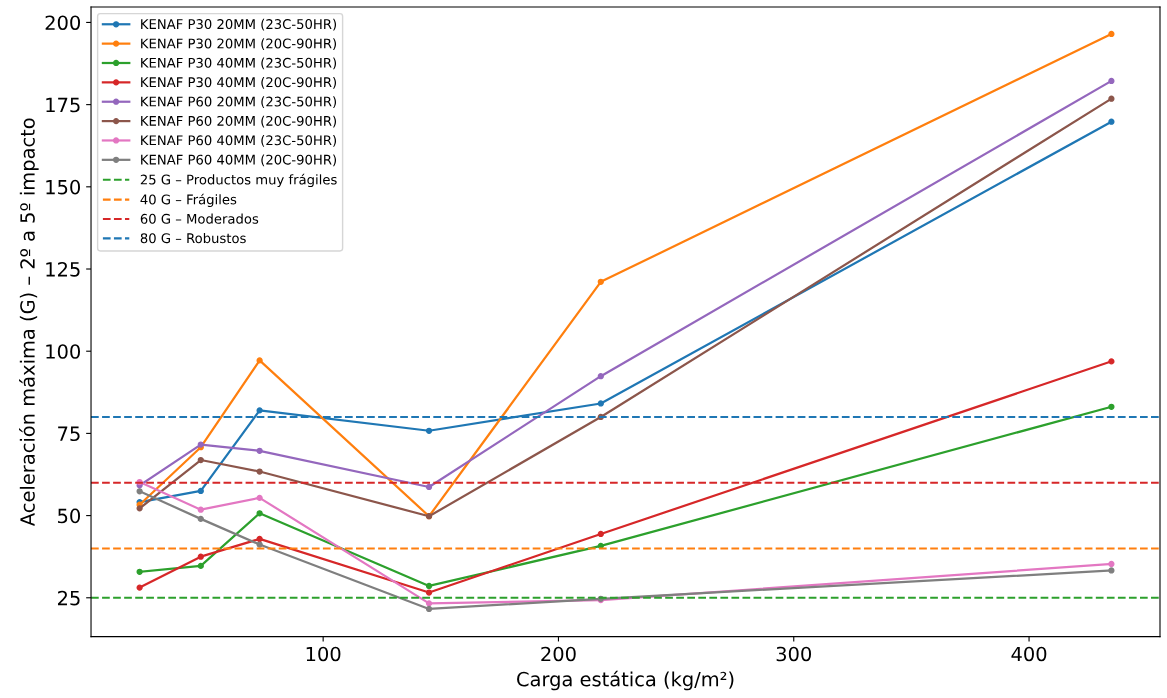  I want to click on legend-label: KENAF P30 40MM (23C-50HR), so click(239, 63).